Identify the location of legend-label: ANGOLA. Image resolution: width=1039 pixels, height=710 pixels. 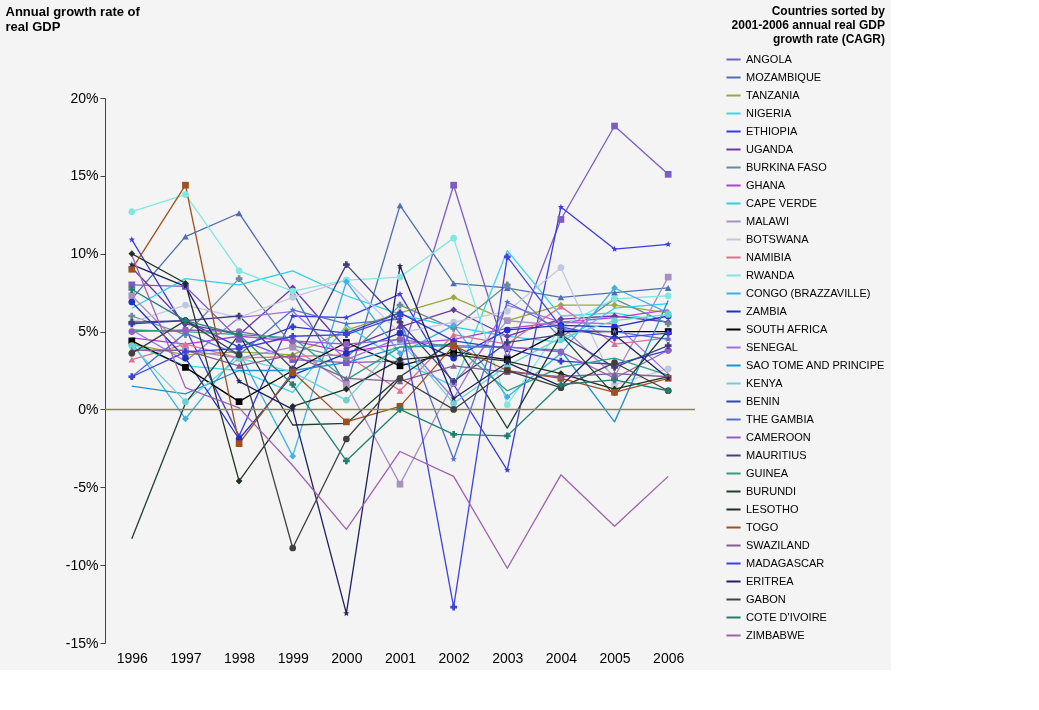
(769, 58).